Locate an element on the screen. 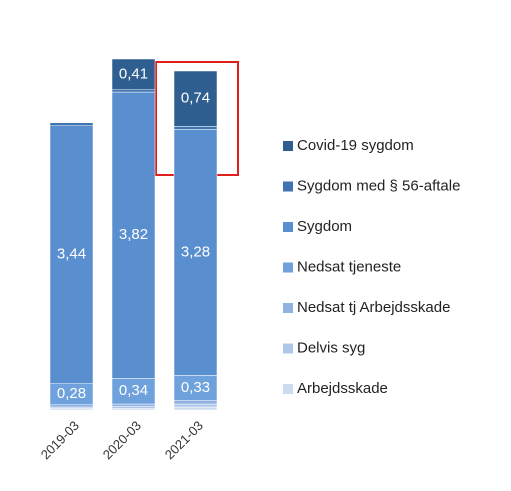 The width and height of the screenshot is (511, 491). legend-label: Sygdom med § 56-aftale is located at coordinates (378, 185).